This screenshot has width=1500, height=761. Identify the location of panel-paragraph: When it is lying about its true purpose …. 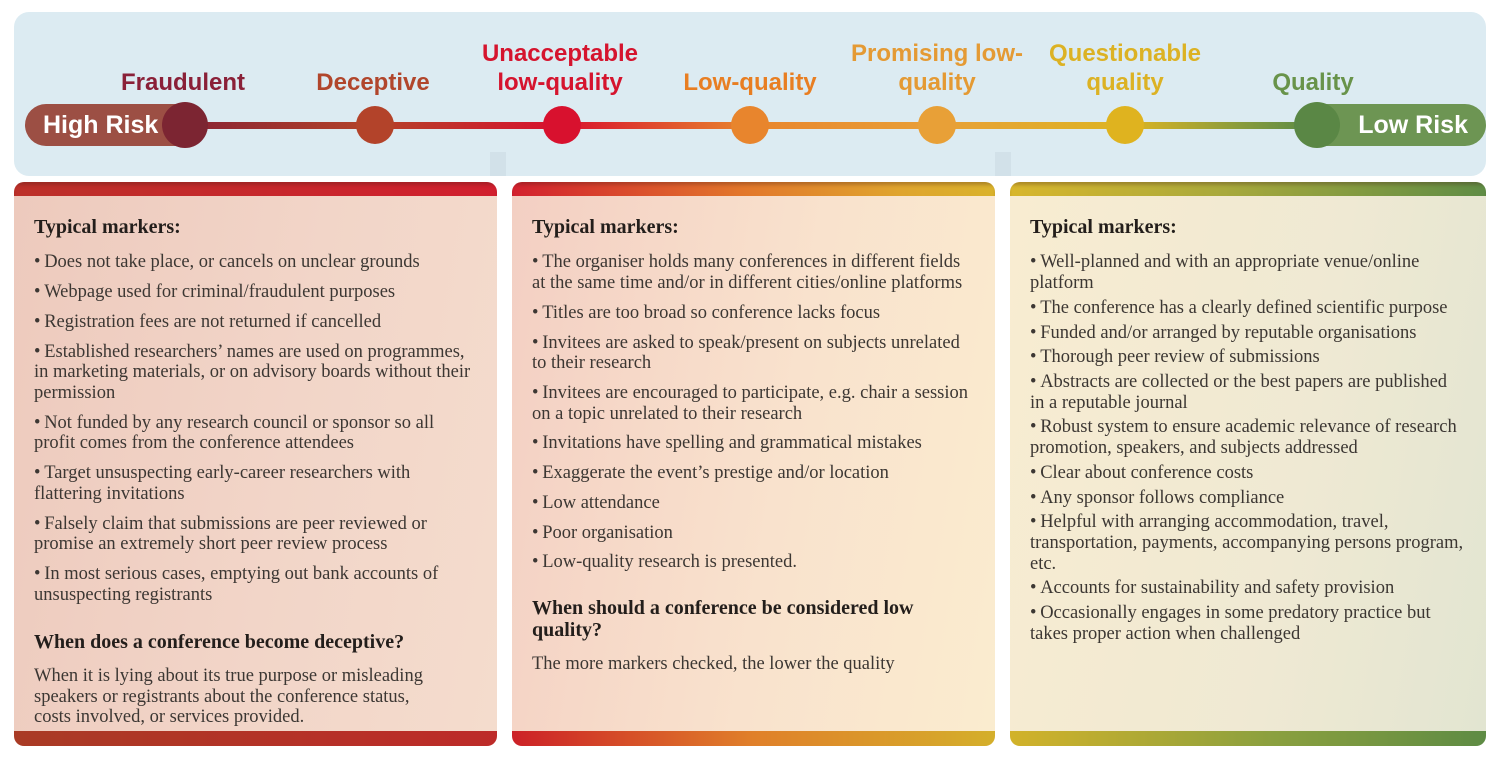
(228, 696).